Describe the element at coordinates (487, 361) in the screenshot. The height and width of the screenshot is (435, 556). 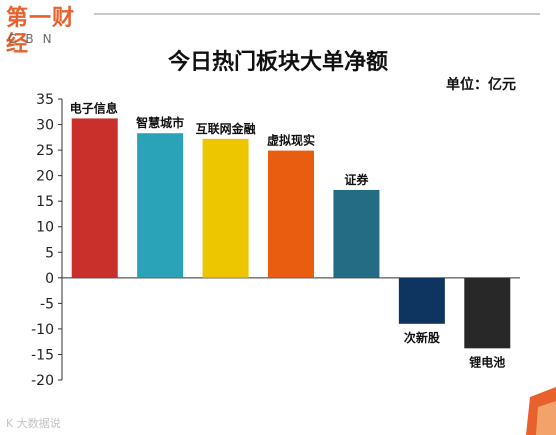
I see `bar-label-6: 锂电池` at that location.